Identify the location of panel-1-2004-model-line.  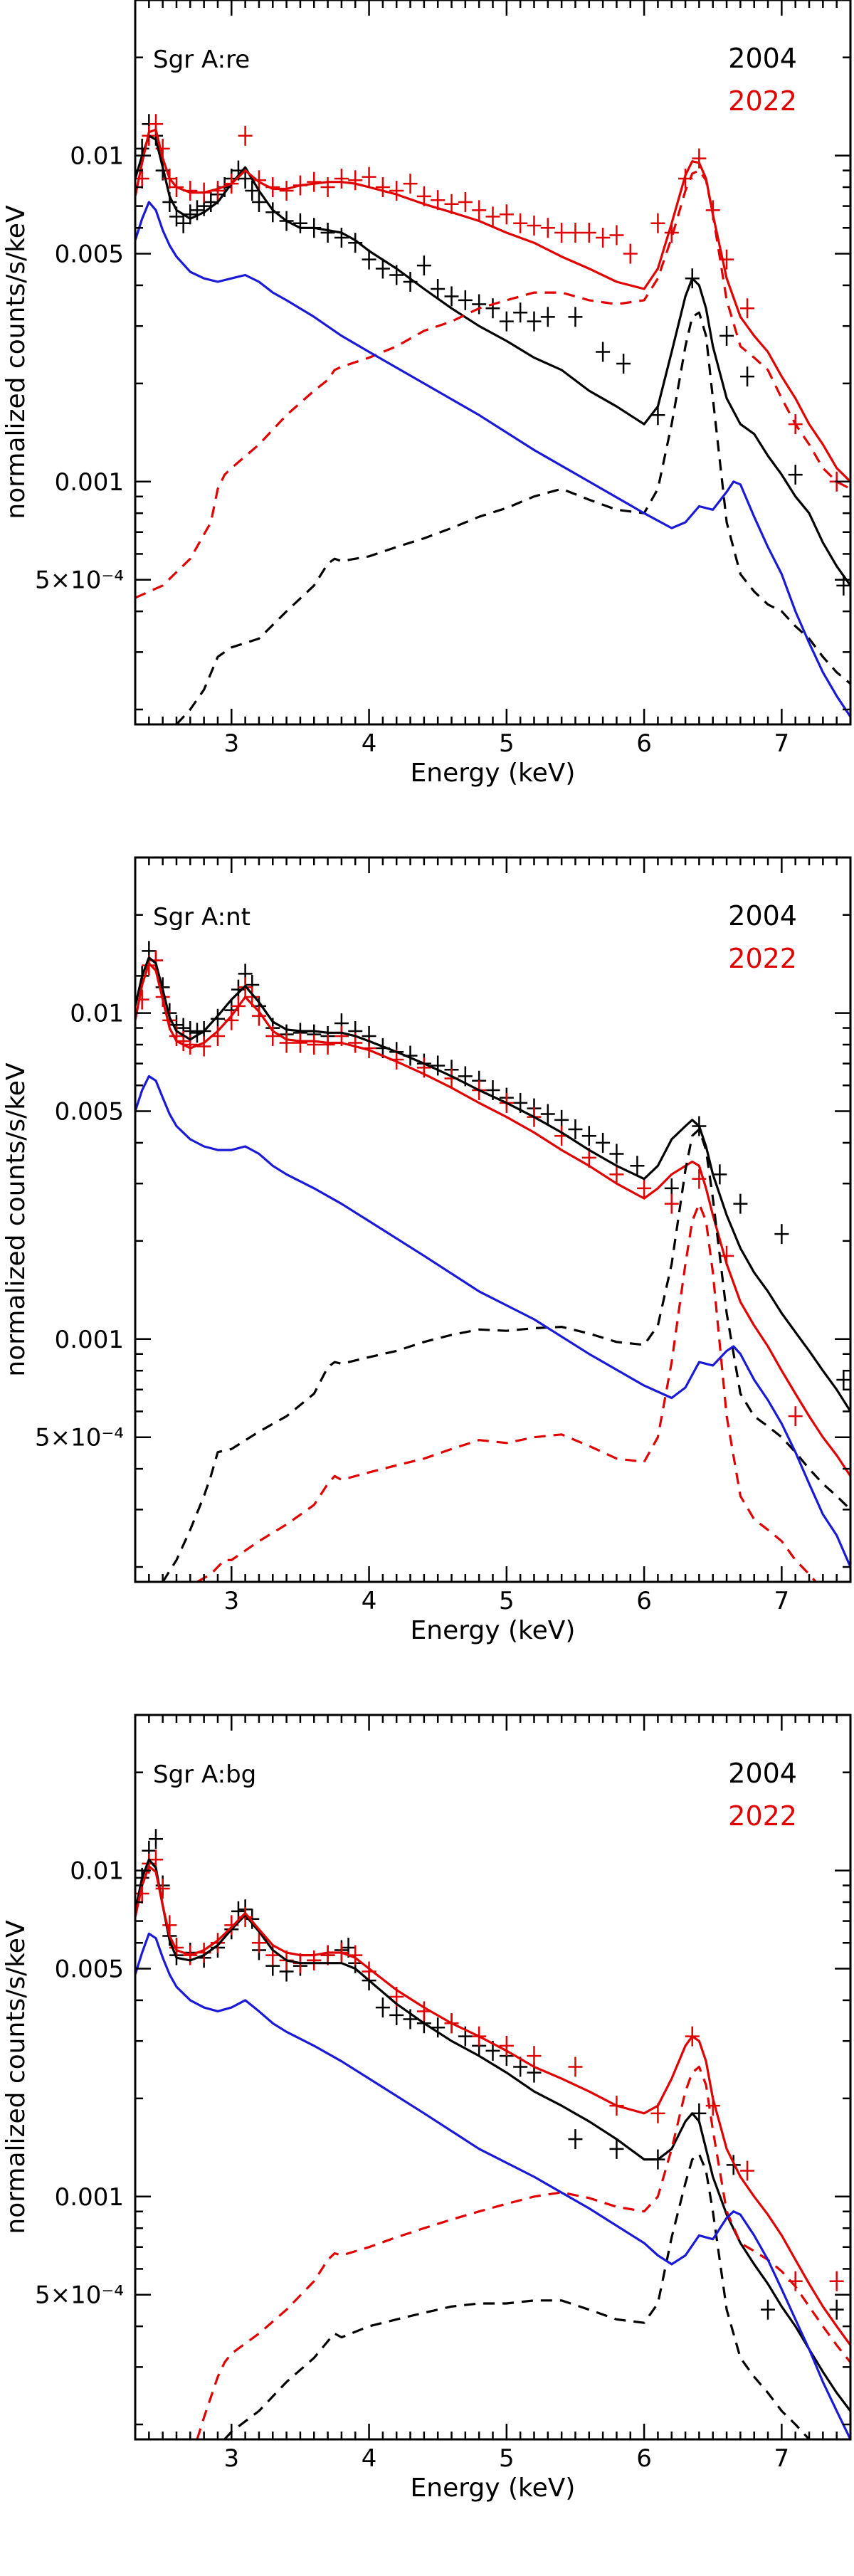
(492, 360).